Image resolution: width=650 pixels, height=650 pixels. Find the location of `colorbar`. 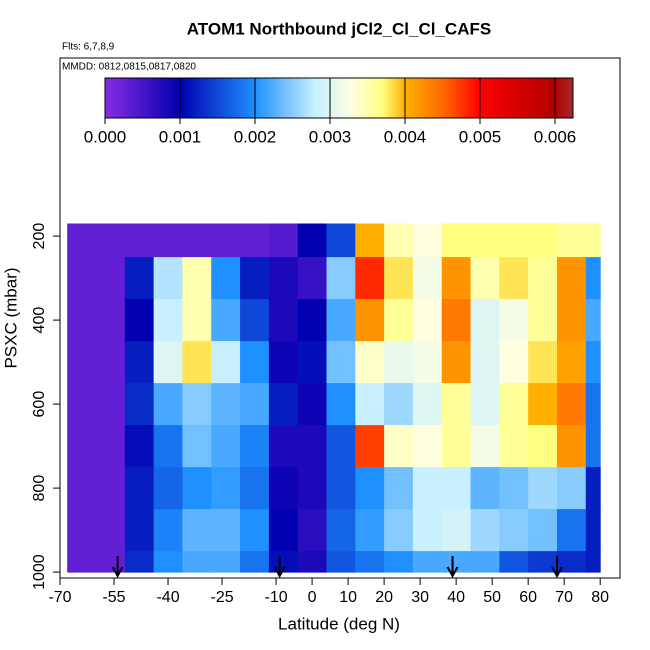

colorbar is located at coordinates (339, 98).